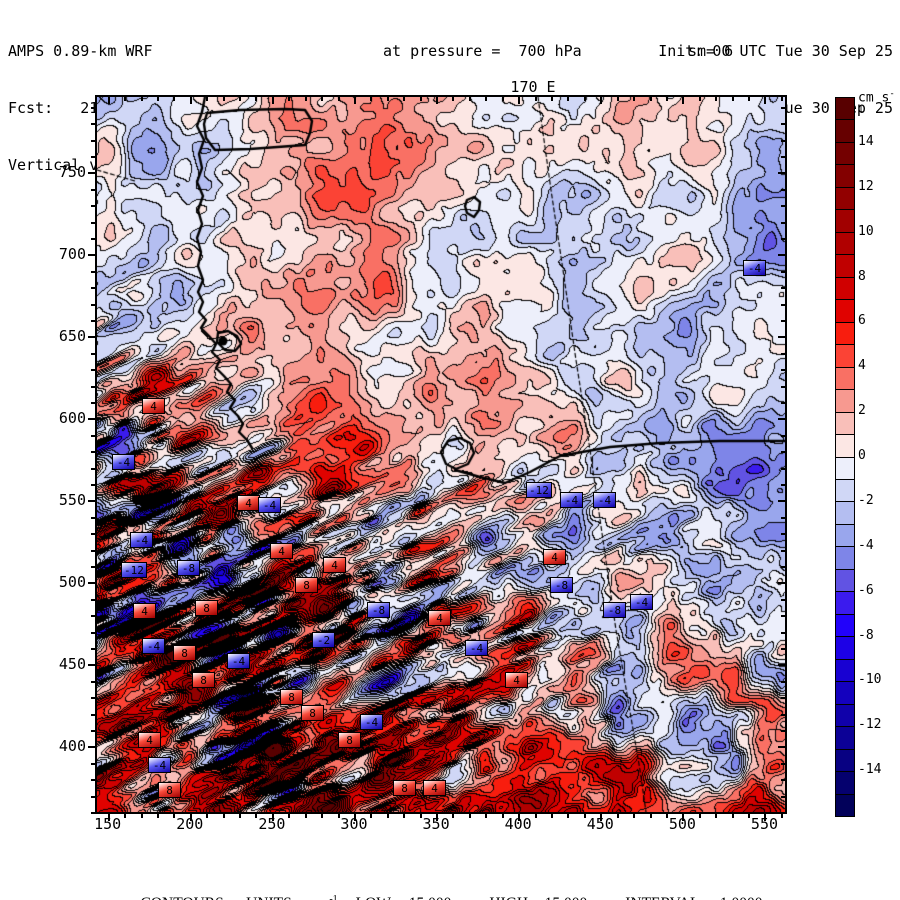  I want to click on colorbar-tick-label: 4, so click(862, 366).